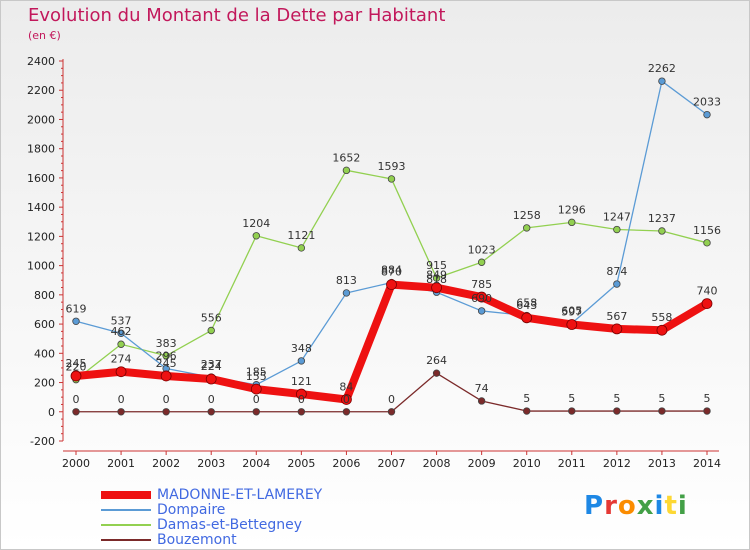 The height and width of the screenshot is (550, 750). Describe the element at coordinates (121, 359) in the screenshot. I see `data-label: 274` at that location.